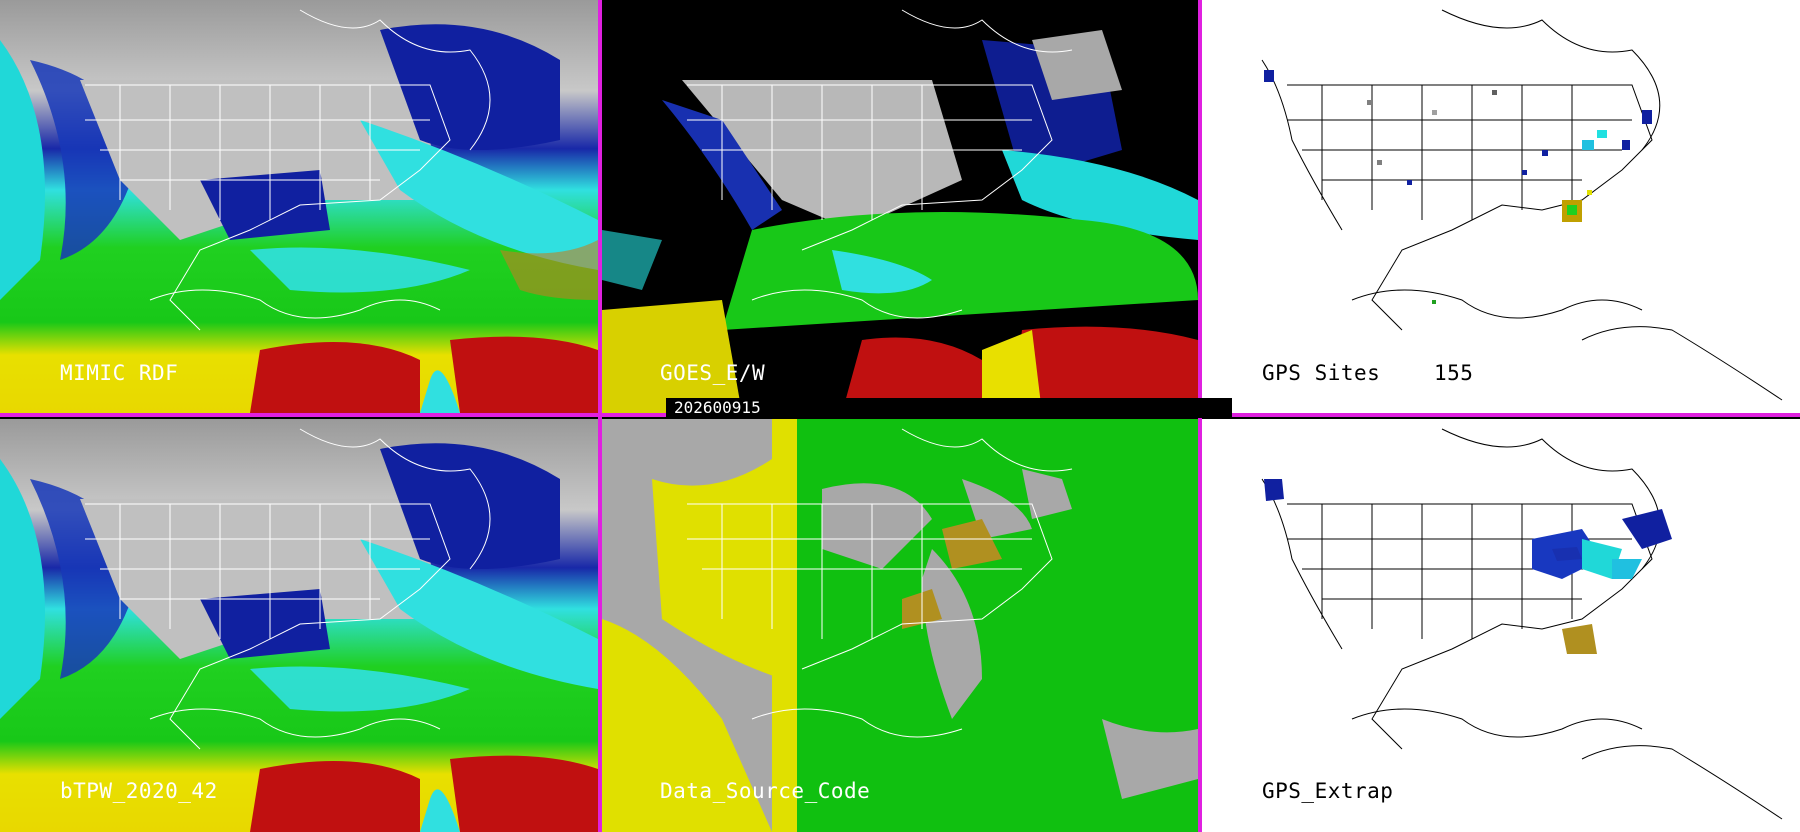  Describe the element at coordinates (1454, 373) in the screenshot. I see `gps-site-count: 155` at that location.